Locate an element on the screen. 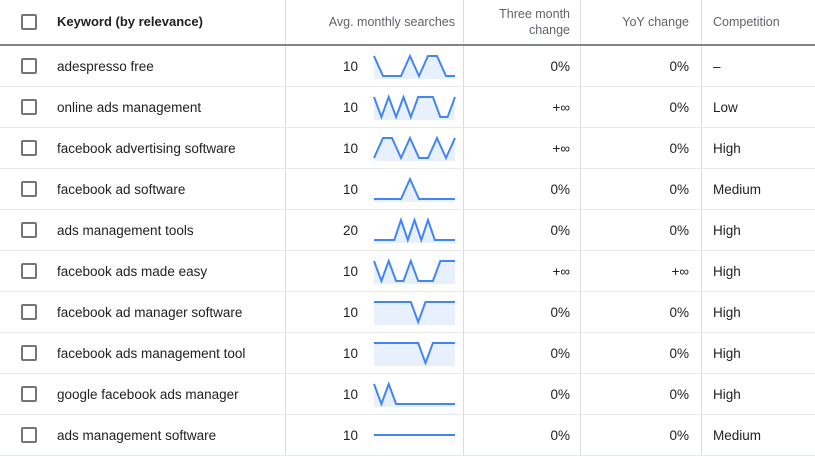 This screenshot has width=815, height=456. keyword-cell: facebook ads management tool is located at coordinates (171, 353).